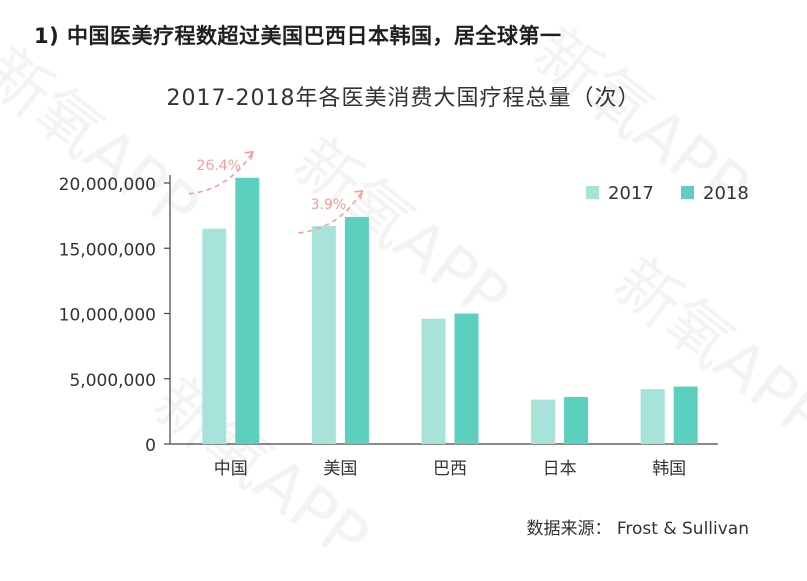  What do you see at coordinates (340, 469) in the screenshot?
I see `x-tick-label: 美国` at bounding box center [340, 469].